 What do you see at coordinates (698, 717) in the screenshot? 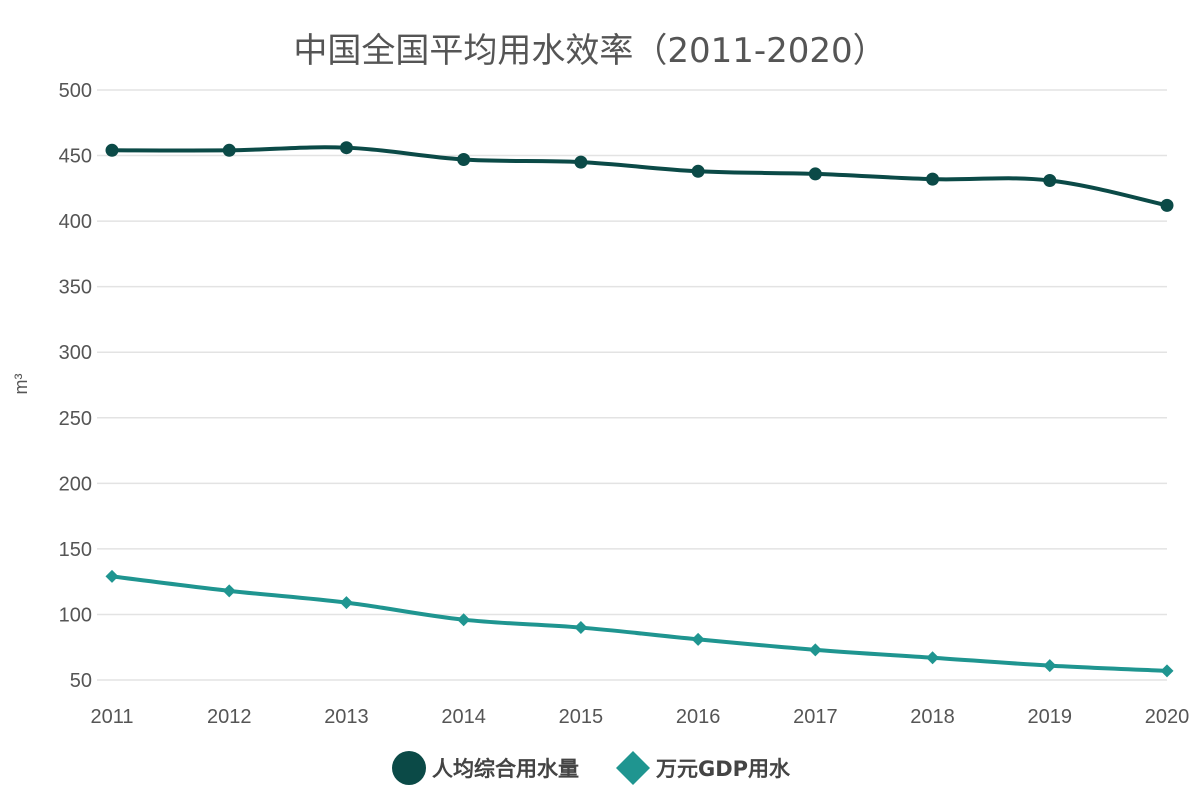
I see `x-tick-label: 2016` at bounding box center [698, 717].